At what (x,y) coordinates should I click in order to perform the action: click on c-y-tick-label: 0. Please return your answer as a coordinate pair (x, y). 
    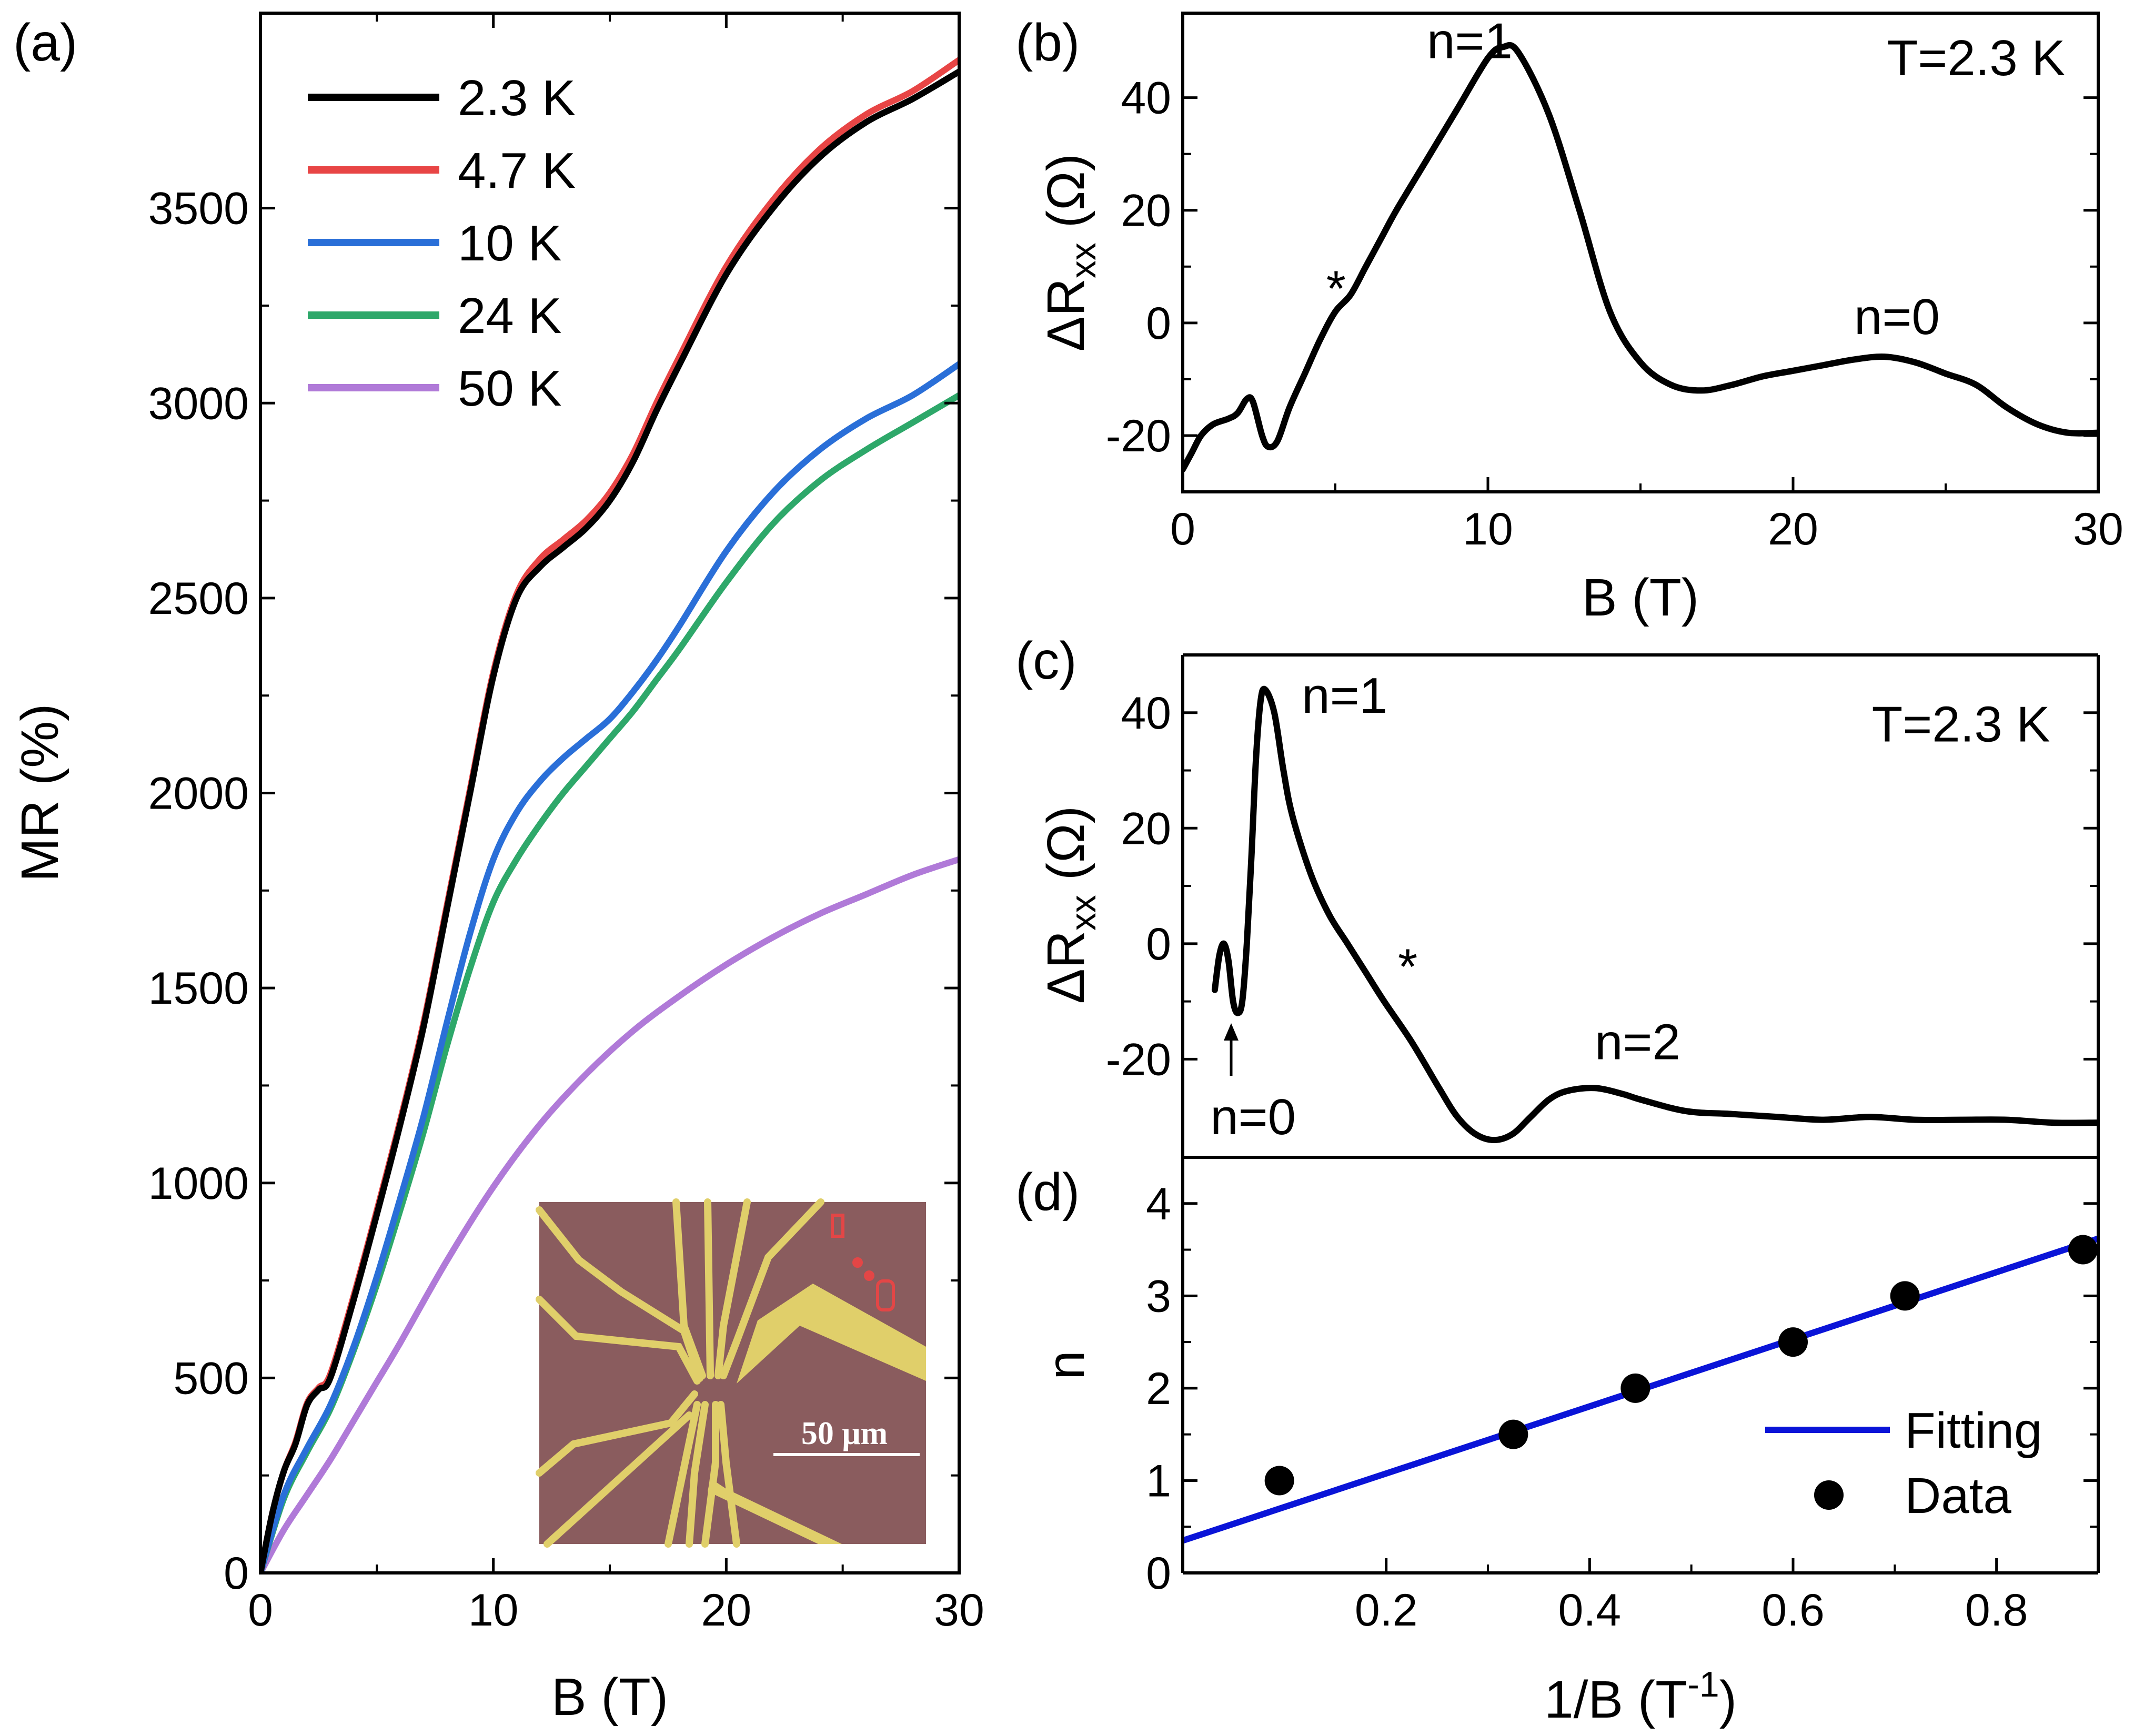
    Looking at the image, I should click on (1158, 944).